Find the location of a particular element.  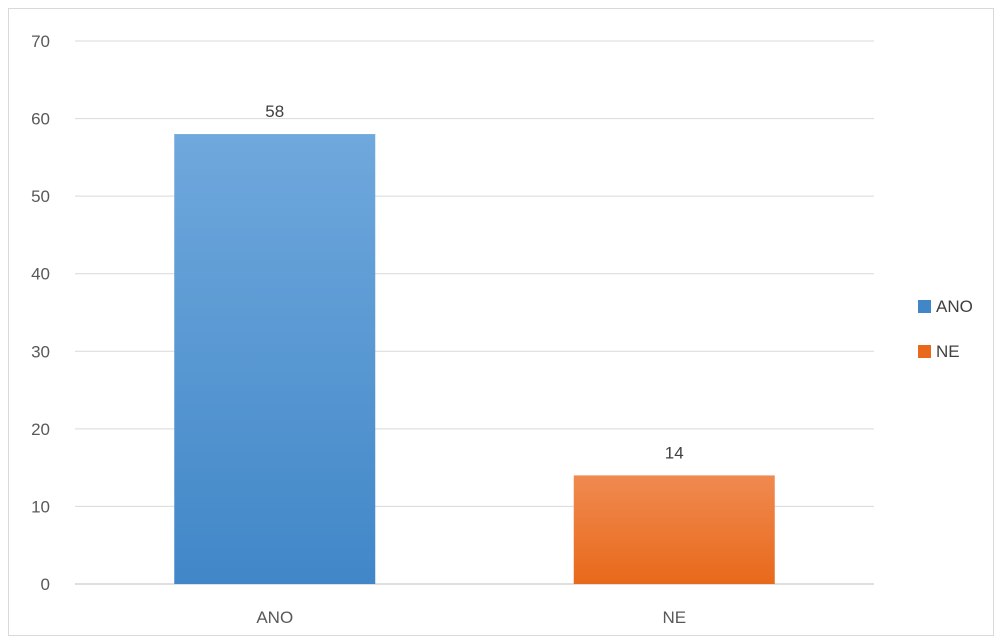

y-tick-label: 10 is located at coordinates (40, 506).